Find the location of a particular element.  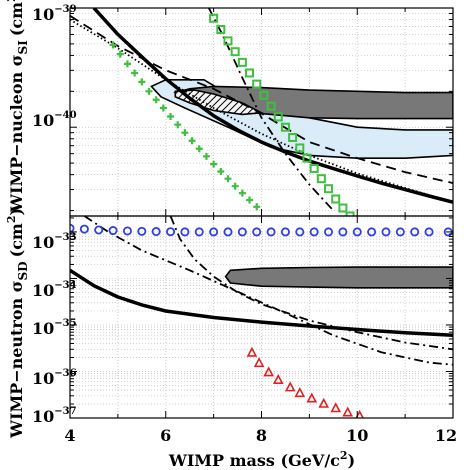

bottom-ytick-label: 10−36 is located at coordinates (54, 378).